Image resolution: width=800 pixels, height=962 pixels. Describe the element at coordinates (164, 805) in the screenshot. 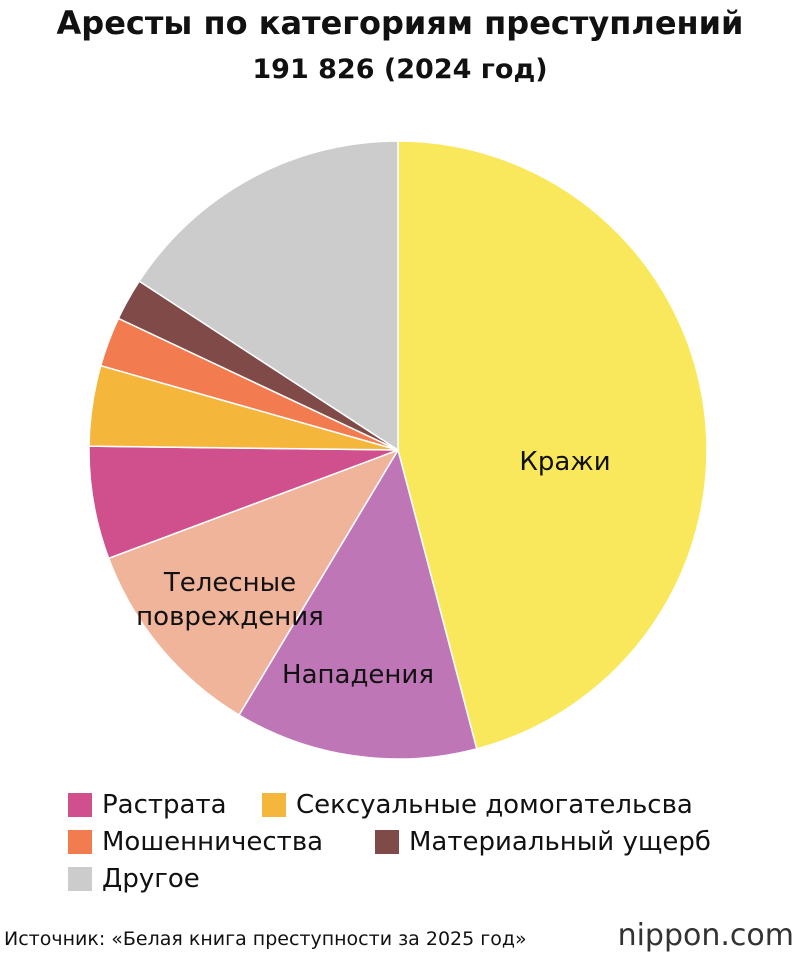

I see `legend-label: Растрата` at that location.